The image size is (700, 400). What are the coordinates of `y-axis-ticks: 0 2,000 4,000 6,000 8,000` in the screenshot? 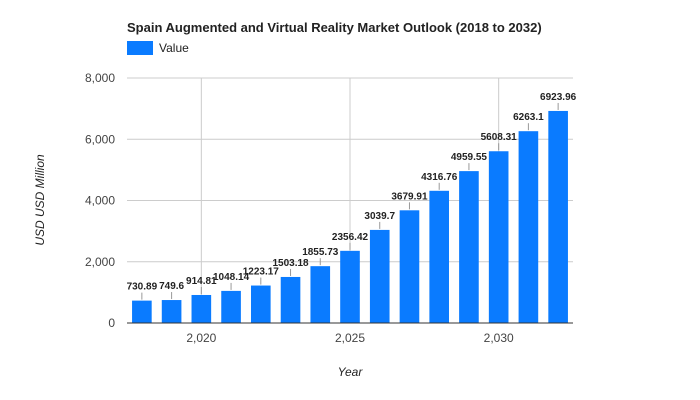 It's located at (100, 200).